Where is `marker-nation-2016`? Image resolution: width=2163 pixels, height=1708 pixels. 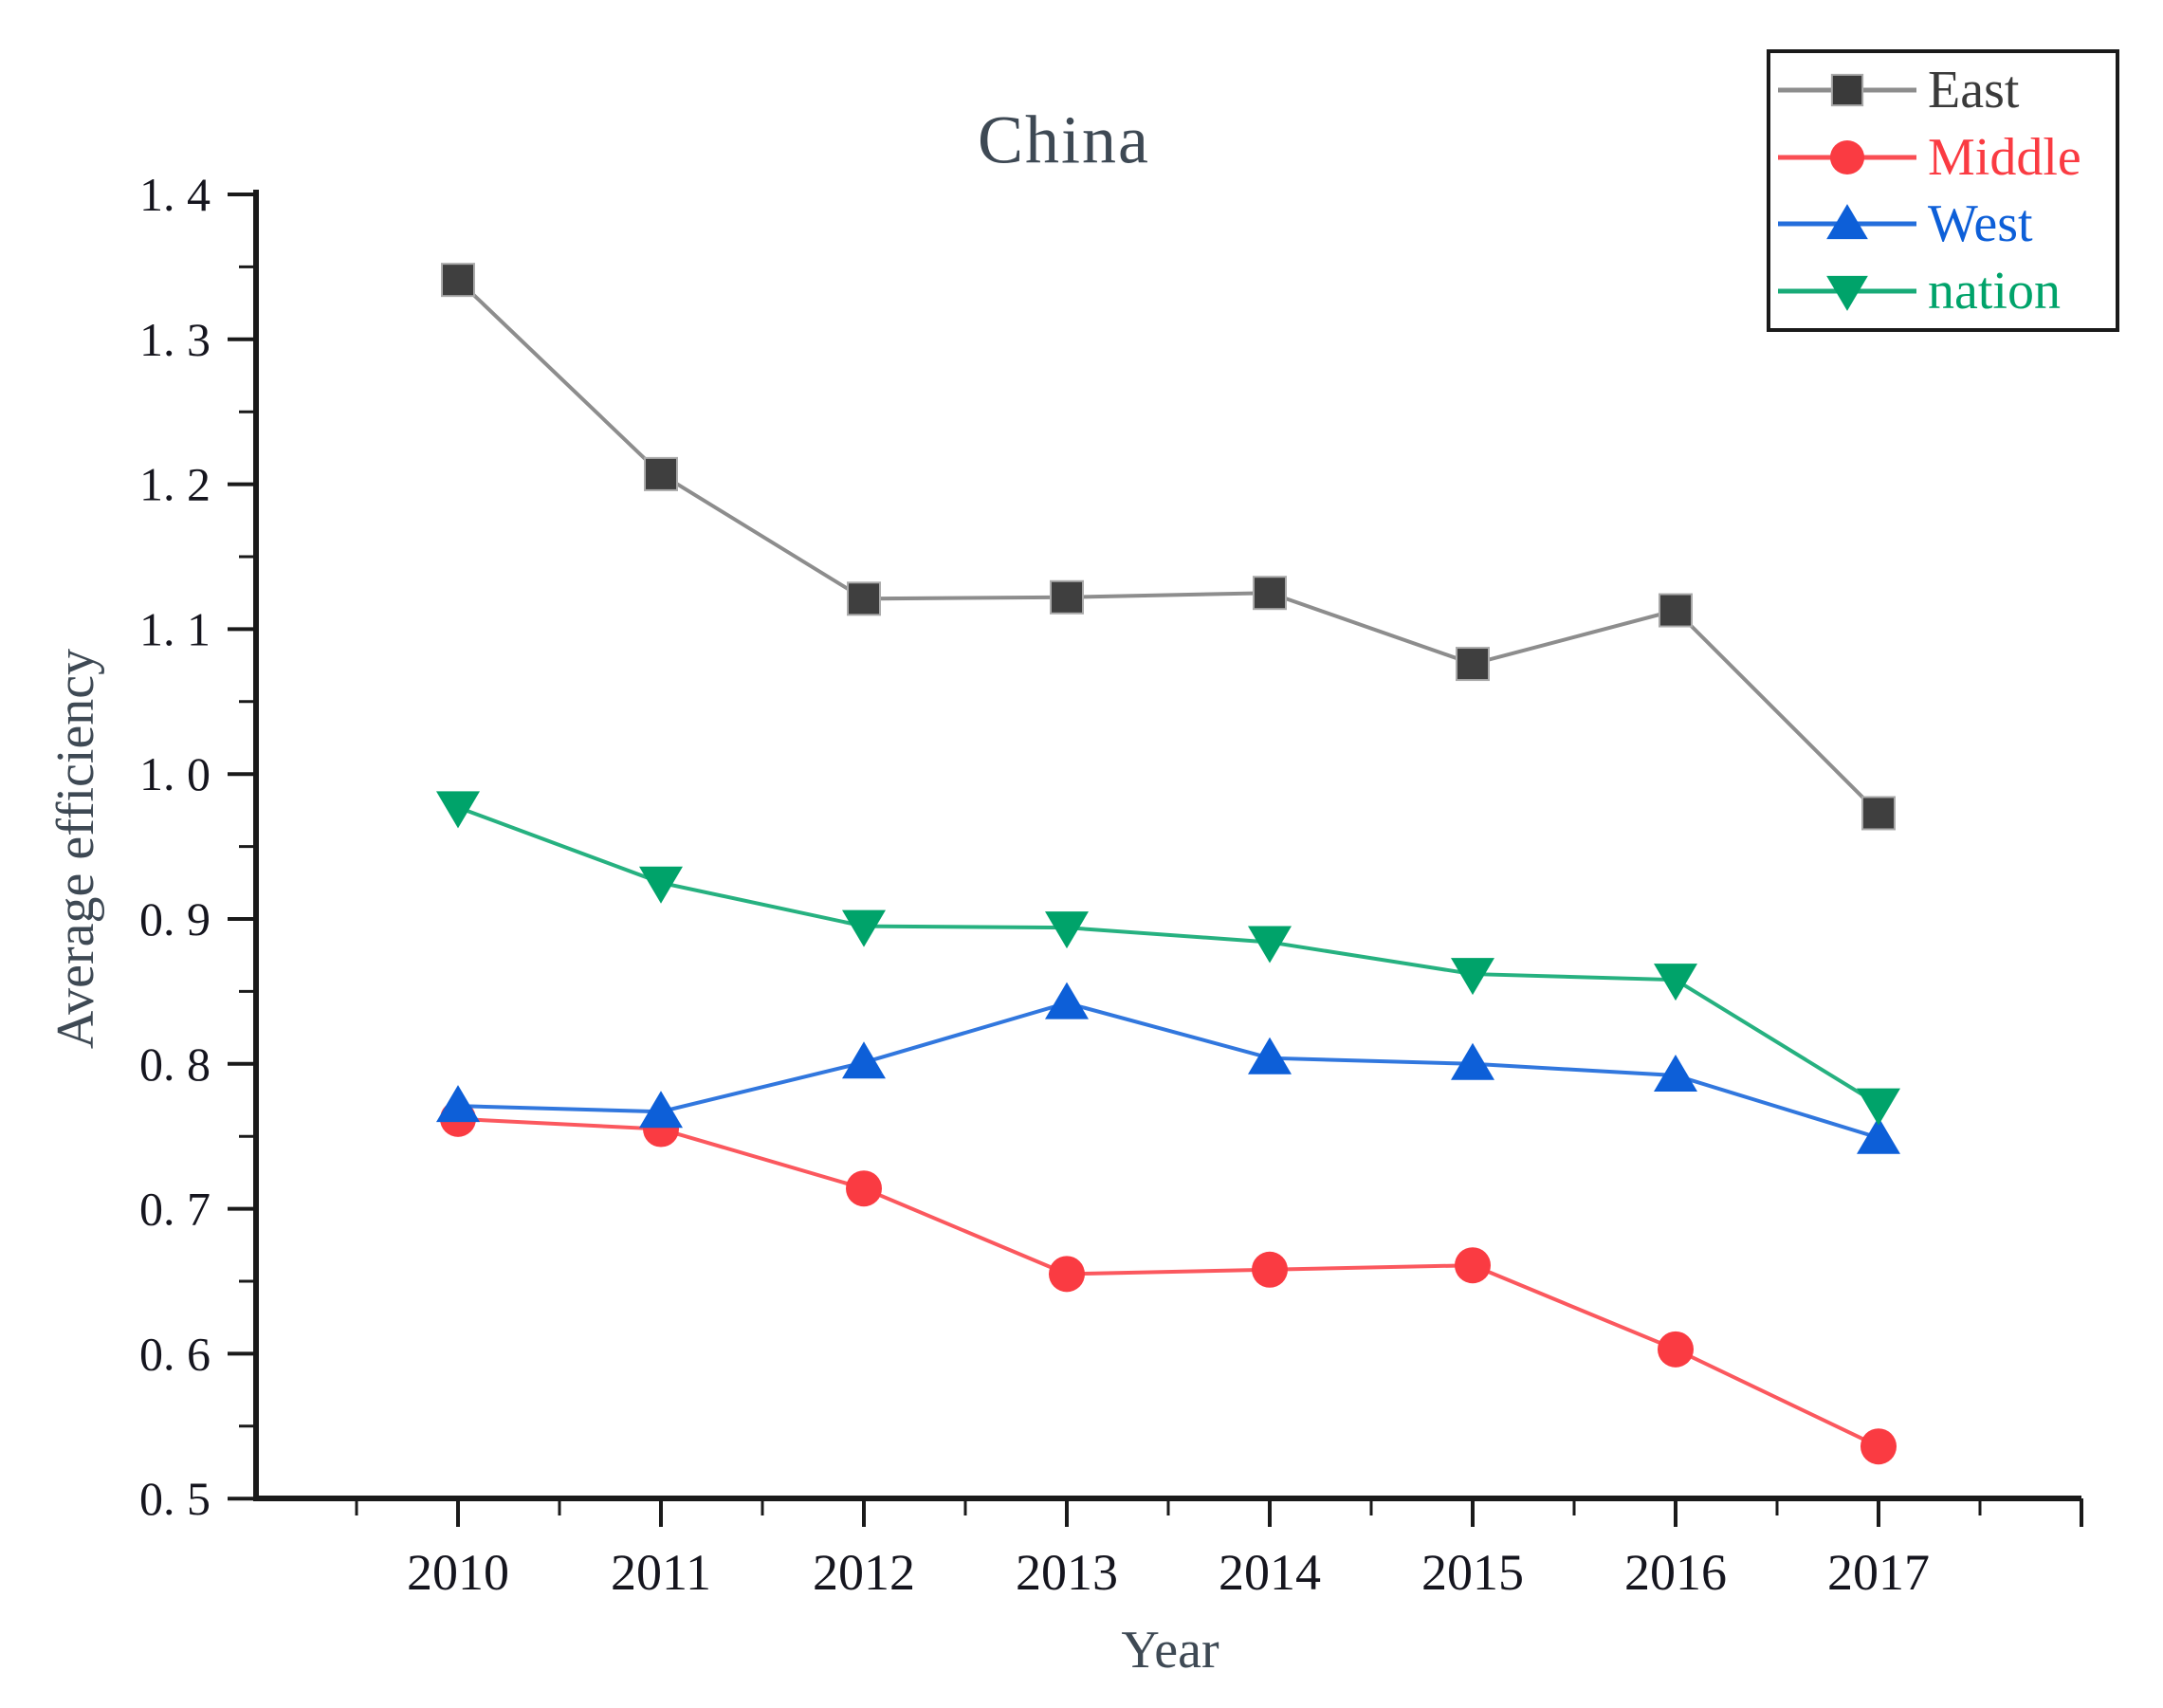
marker-nation-2016 is located at coordinates (1675, 982).